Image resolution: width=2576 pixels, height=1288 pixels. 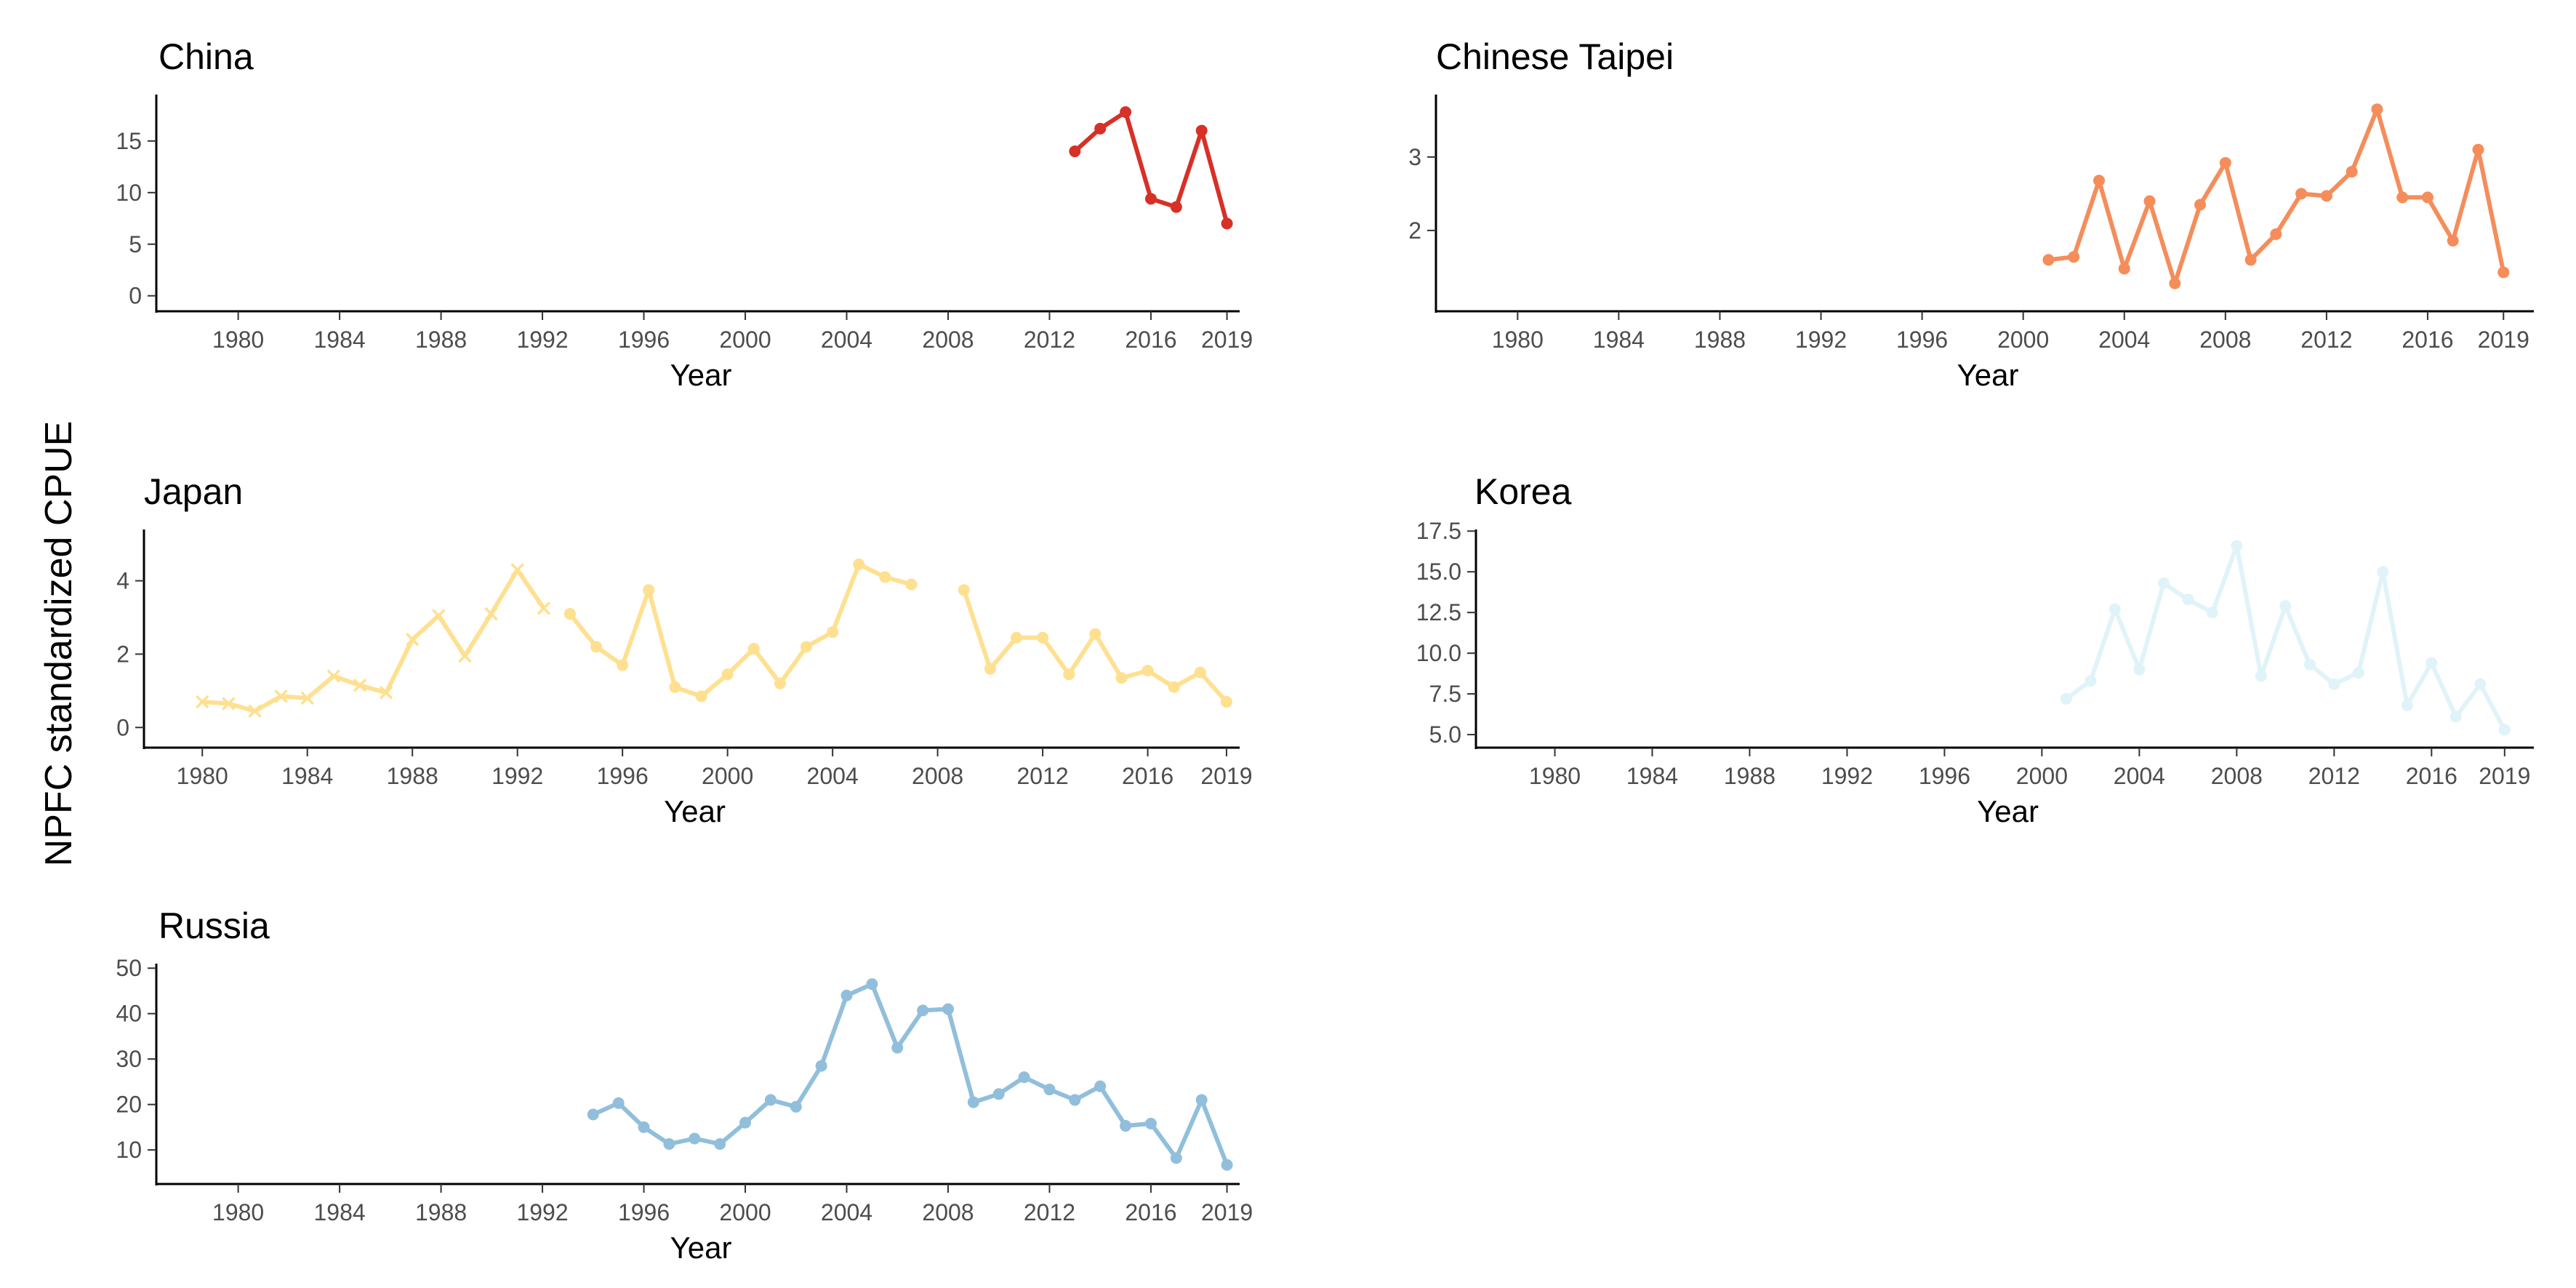 What do you see at coordinates (2334, 776) in the screenshot?
I see `korea-x-tick-label: 2012` at bounding box center [2334, 776].